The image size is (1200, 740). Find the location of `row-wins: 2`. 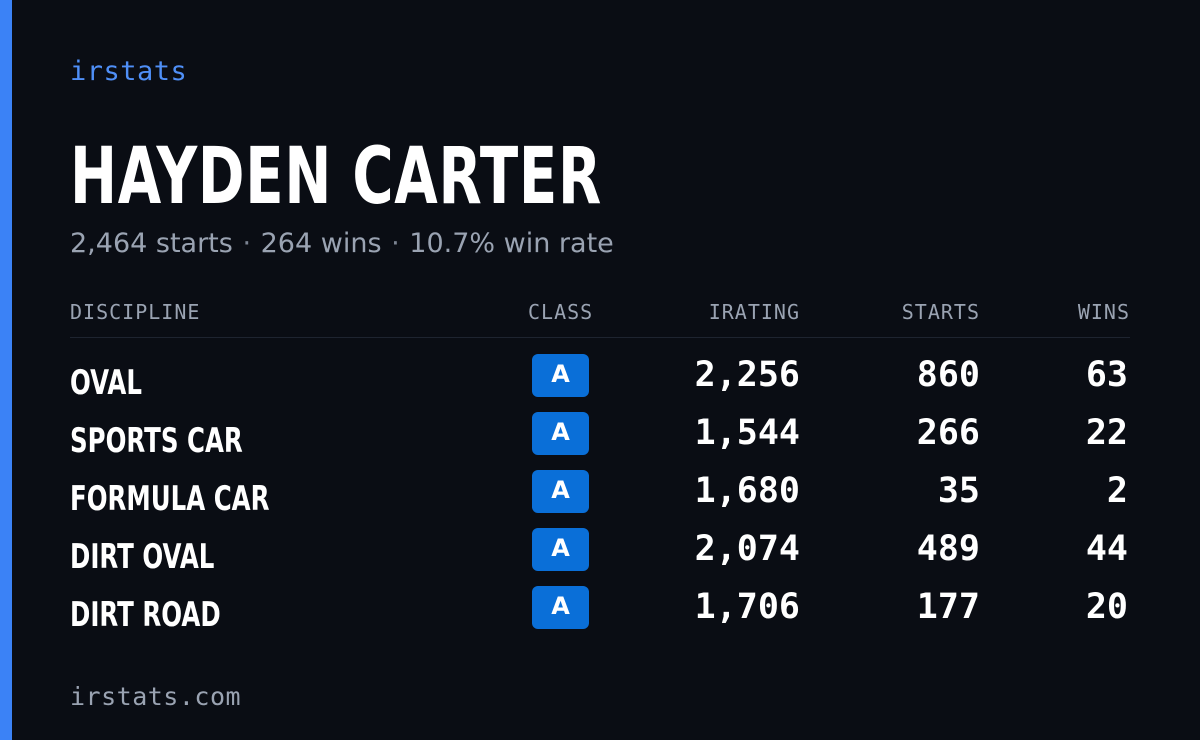

row-wins: 2 is located at coordinates (1117, 491).